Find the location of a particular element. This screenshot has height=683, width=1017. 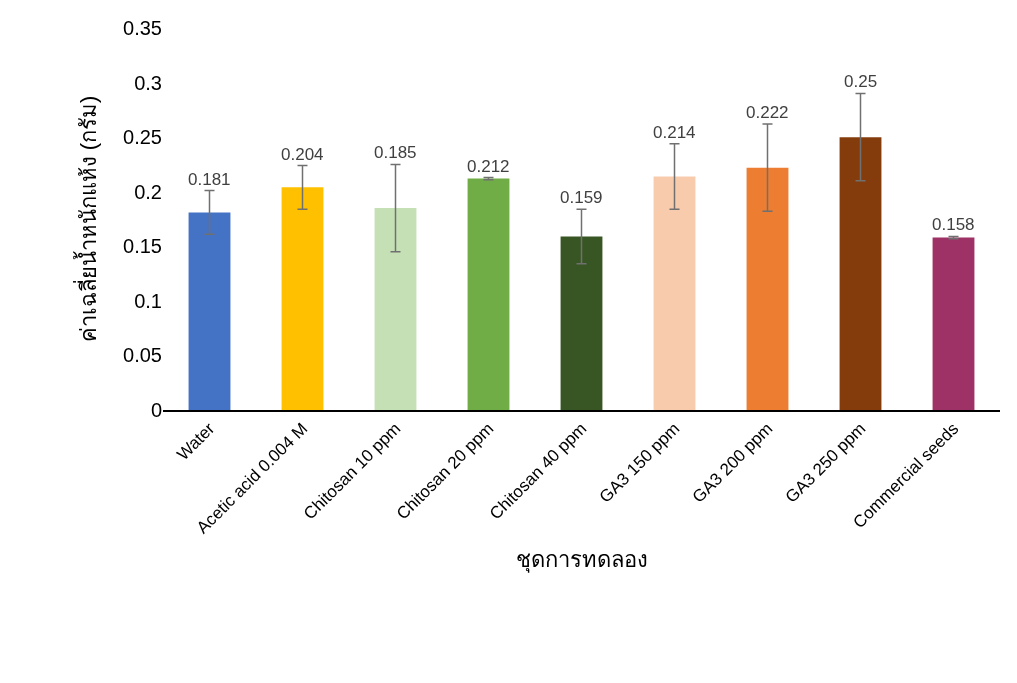

y-tick-label: 0.35 is located at coordinates (142, 28).